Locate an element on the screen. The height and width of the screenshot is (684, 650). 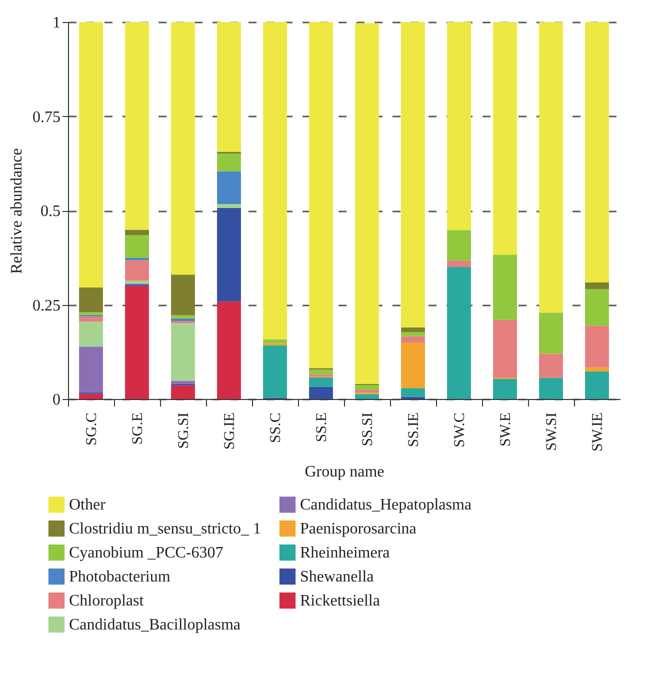
x-tick-label: SG.IE is located at coordinates (230, 431).